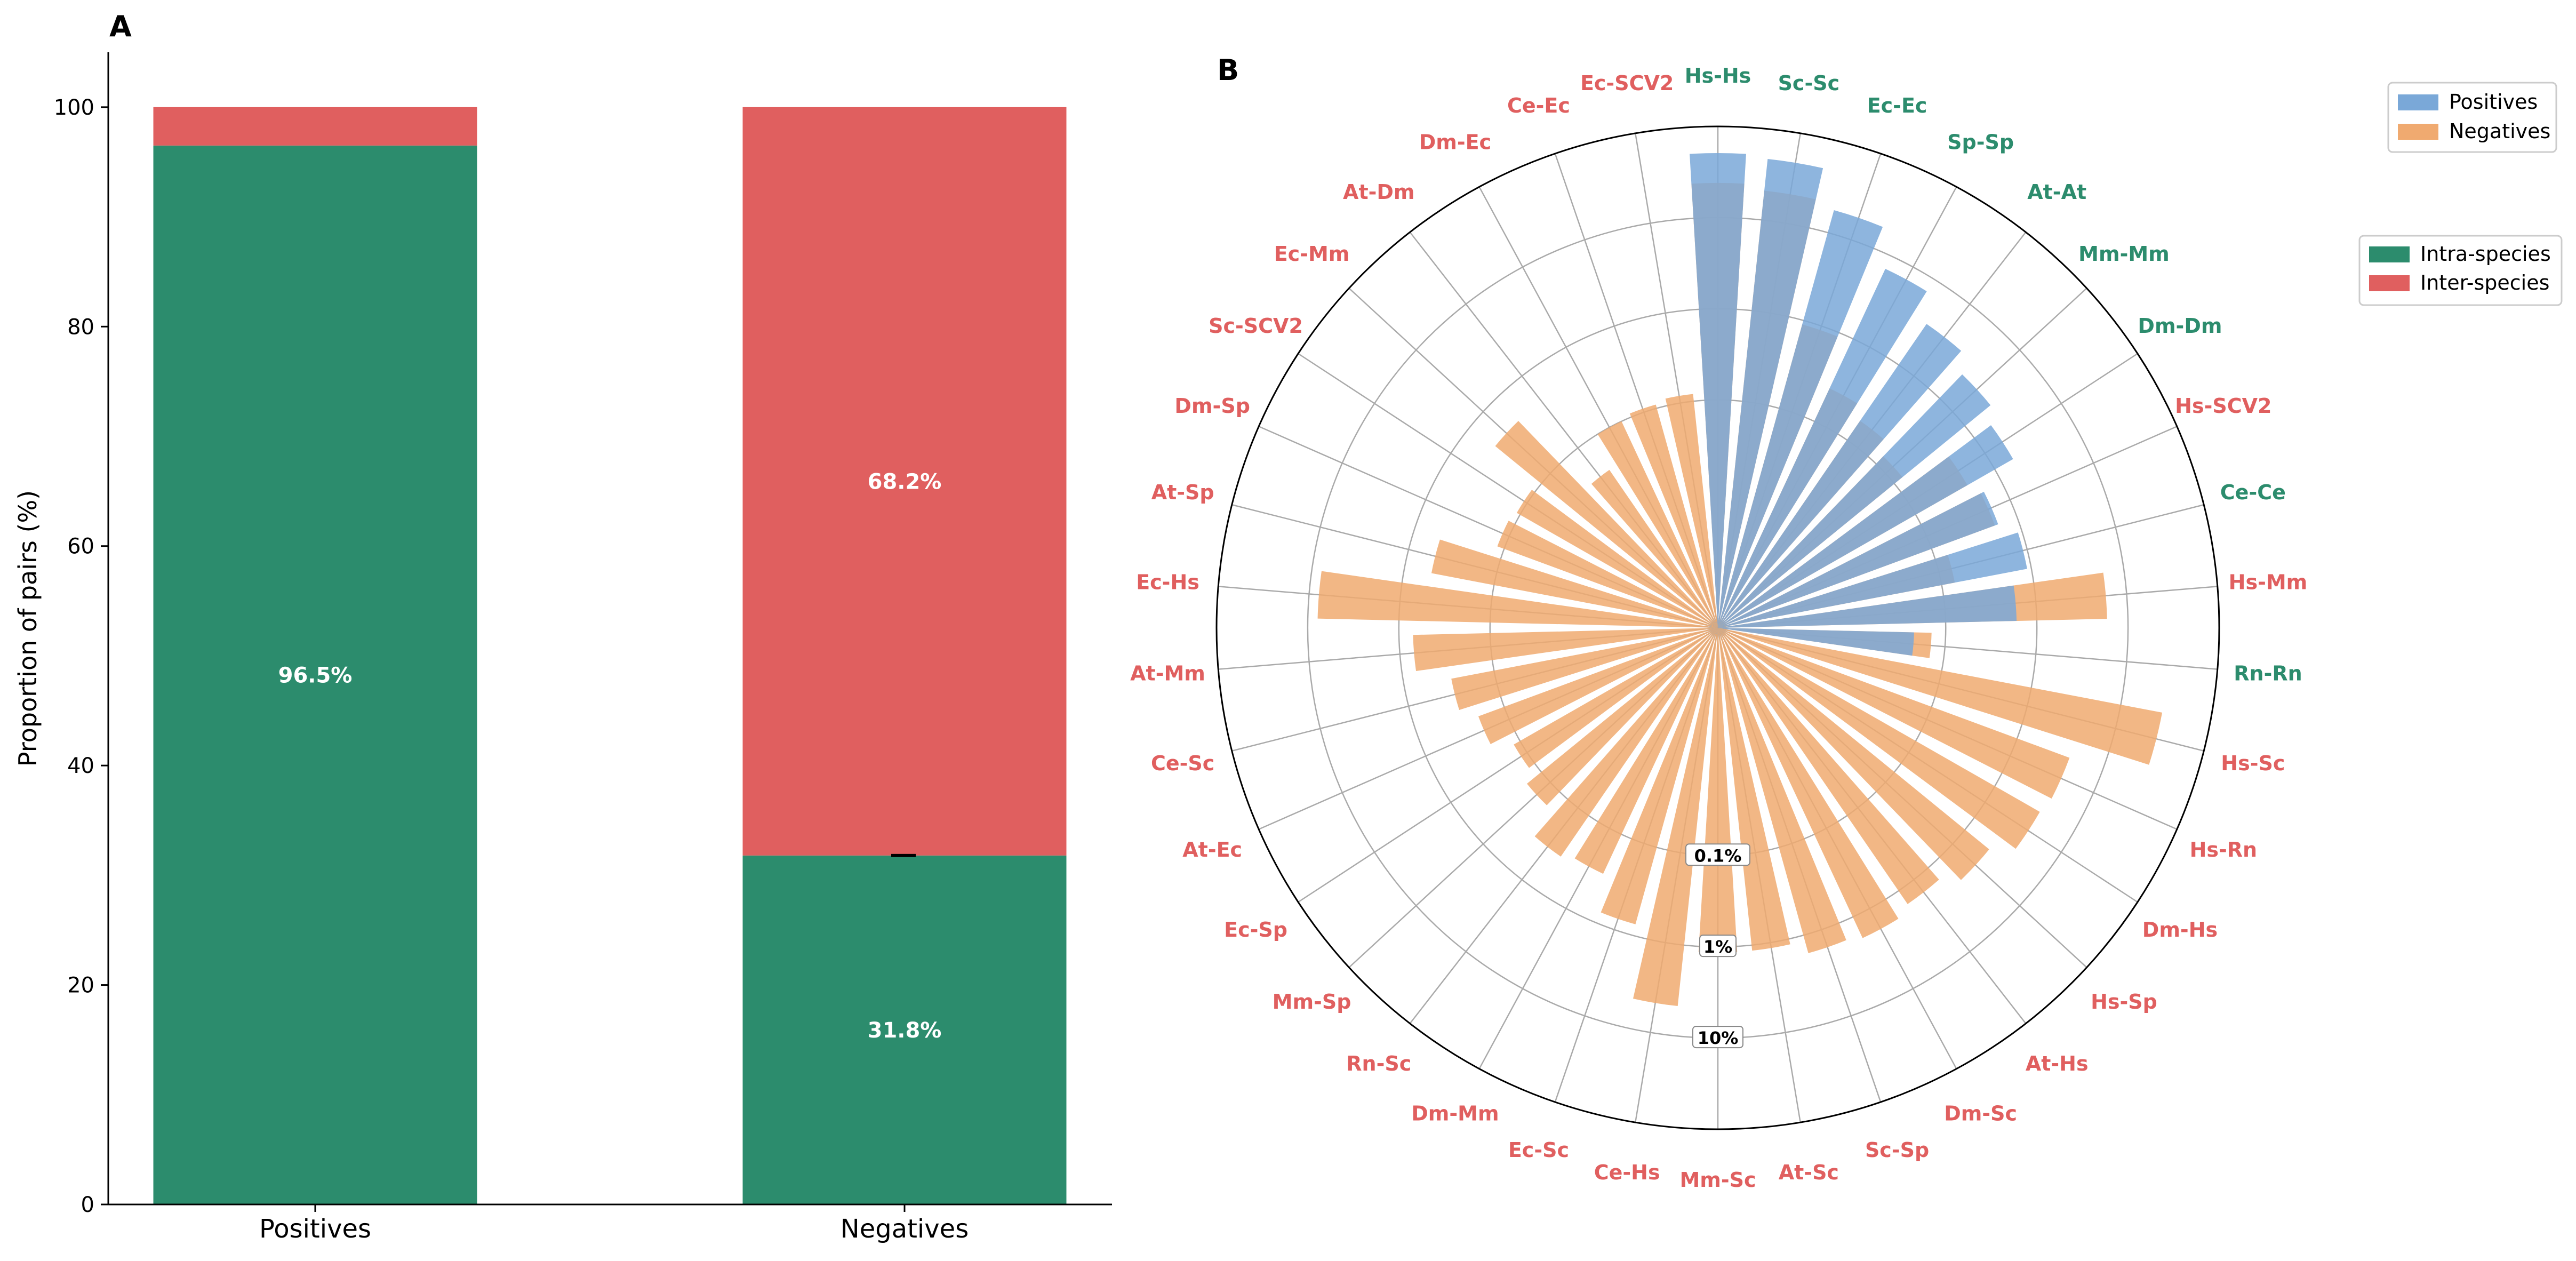 This screenshot has height=1261, width=2576. Describe the element at coordinates (1718, 75) in the screenshot. I see `category-label-hs-hs: Hs-Hs` at that location.